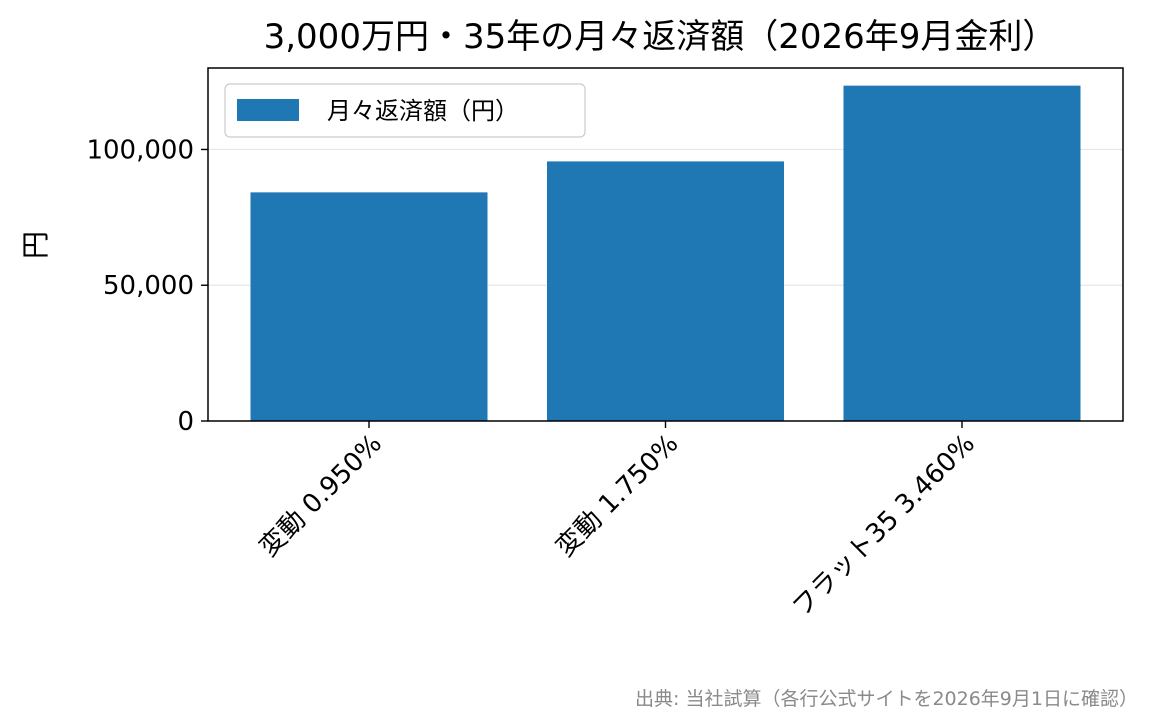 The image size is (1165, 725). Describe the element at coordinates (268, 110) in the screenshot. I see `legend-swatch` at that location.